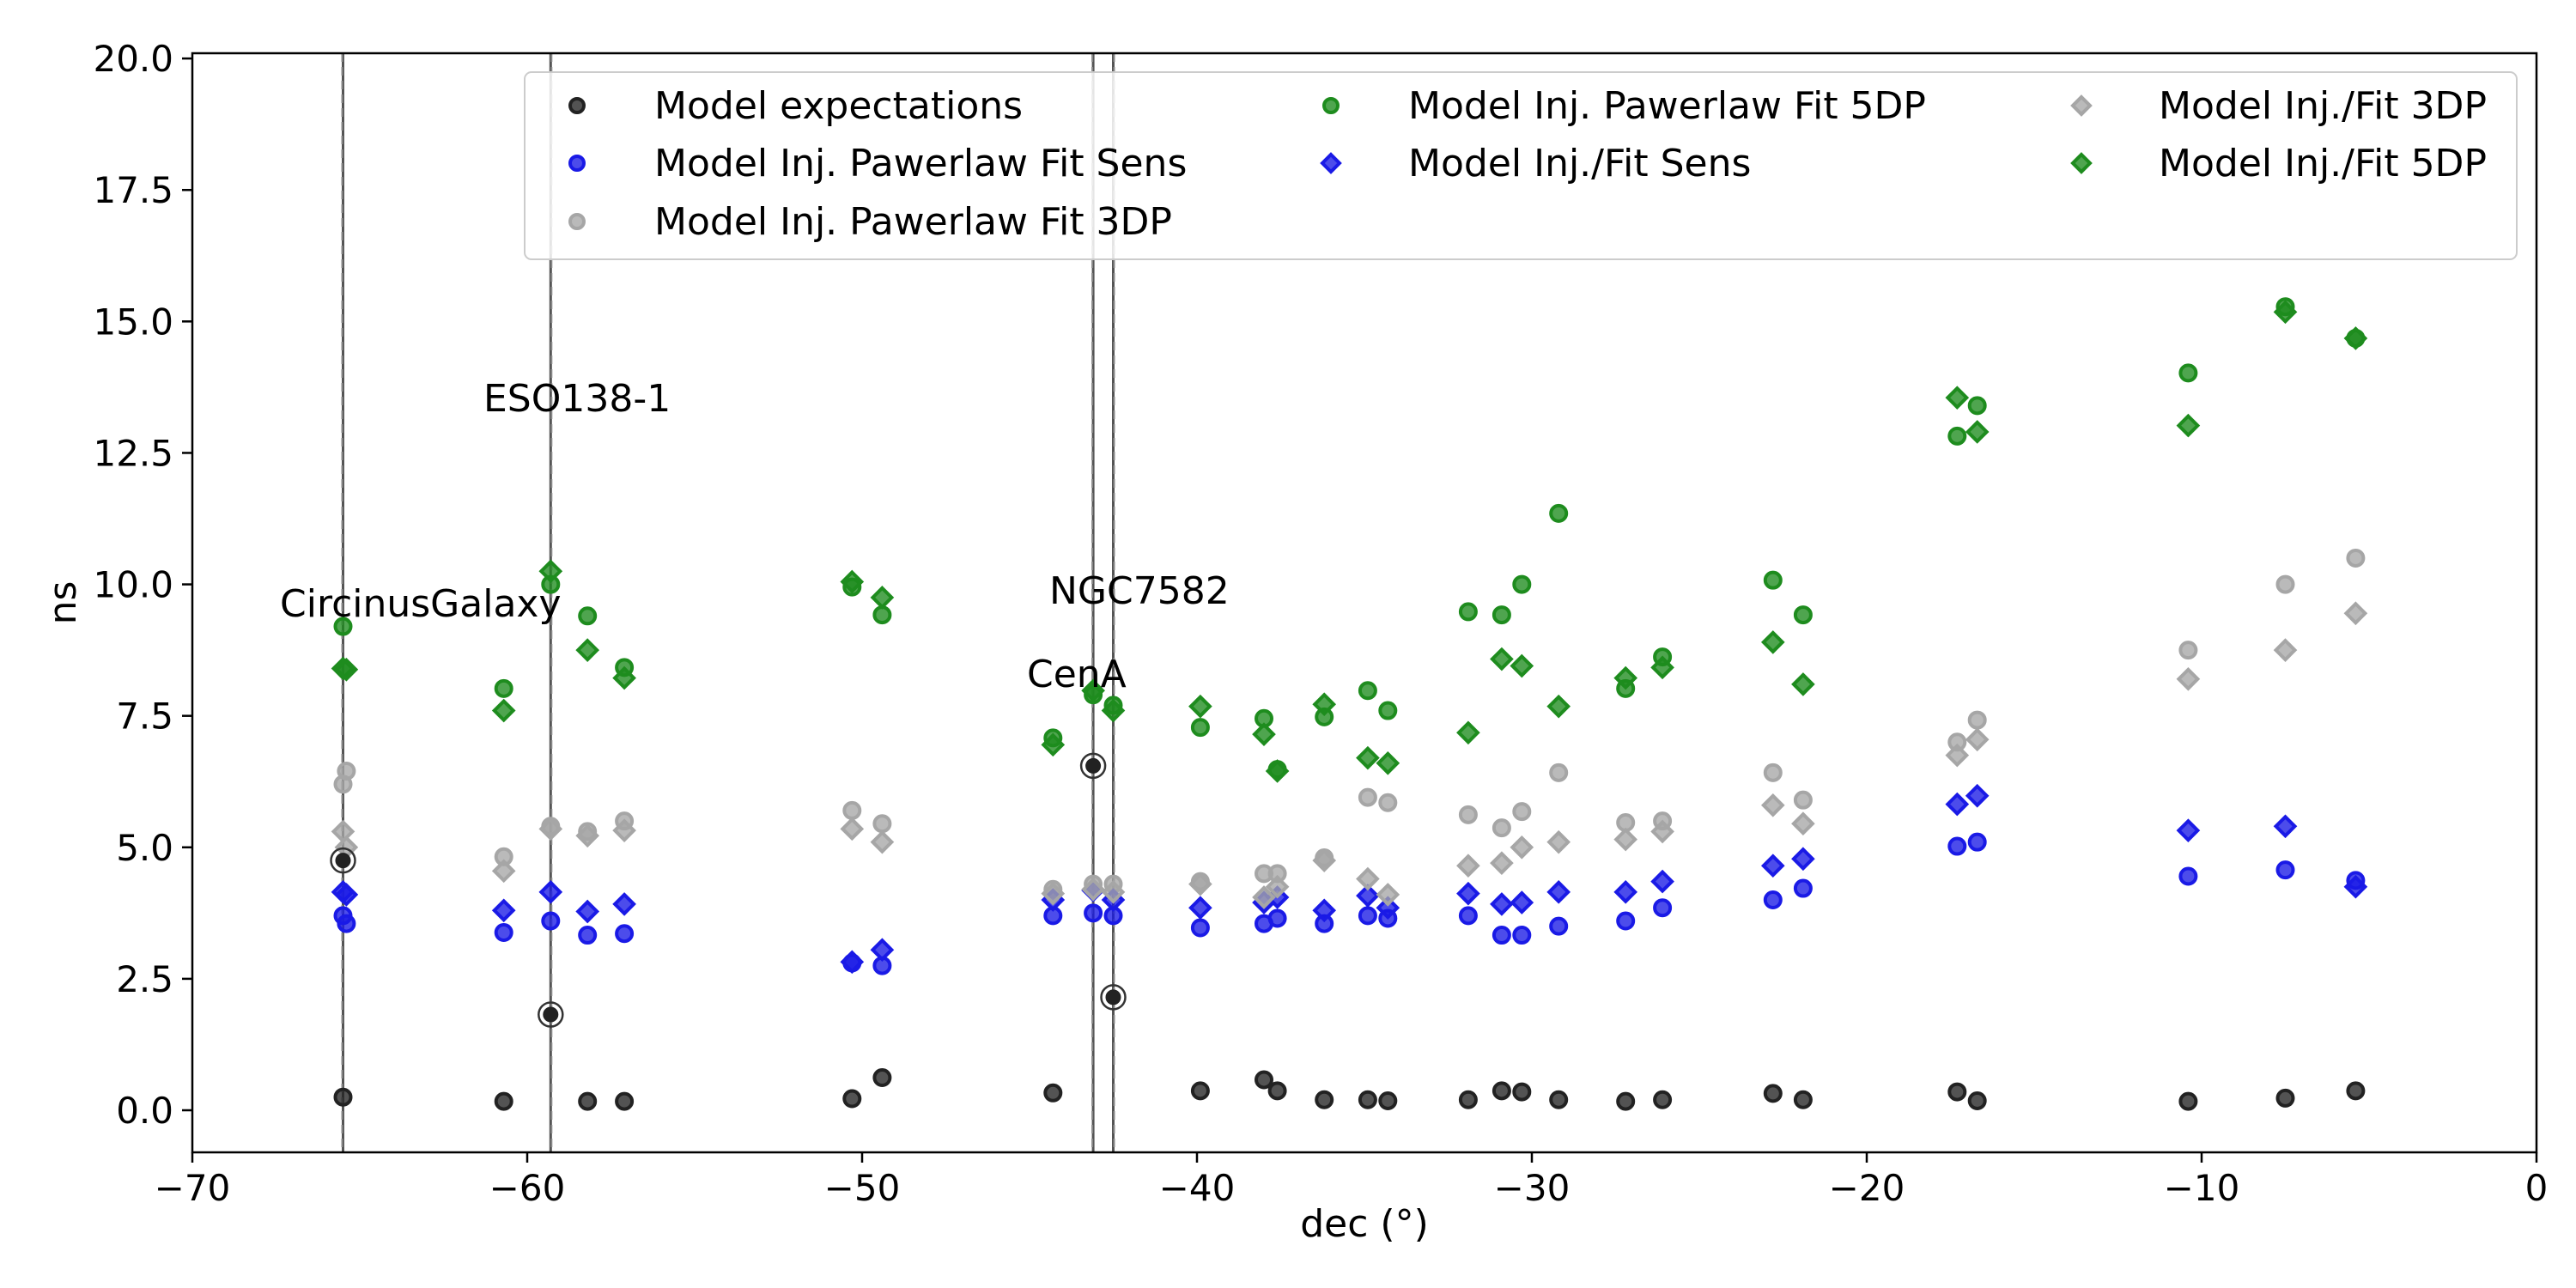  What do you see at coordinates (144, 848) in the screenshot?
I see `y-tick-label: 5.0` at bounding box center [144, 848].